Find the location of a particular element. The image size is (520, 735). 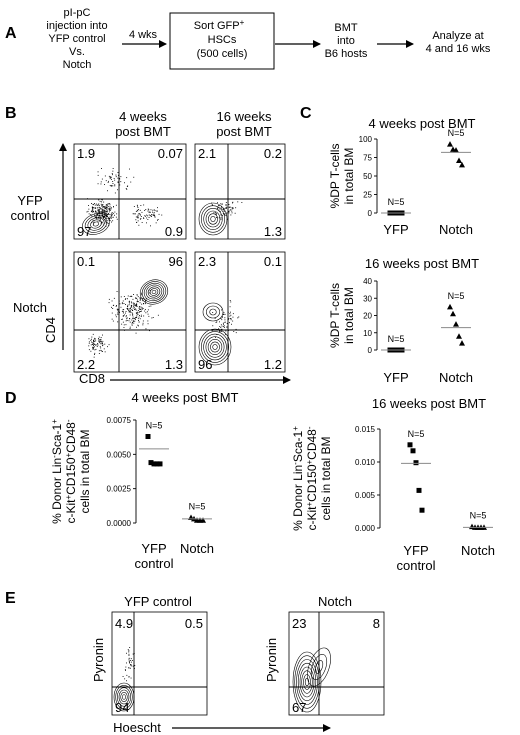

column-header: post BMT is located at coordinates (244, 131).